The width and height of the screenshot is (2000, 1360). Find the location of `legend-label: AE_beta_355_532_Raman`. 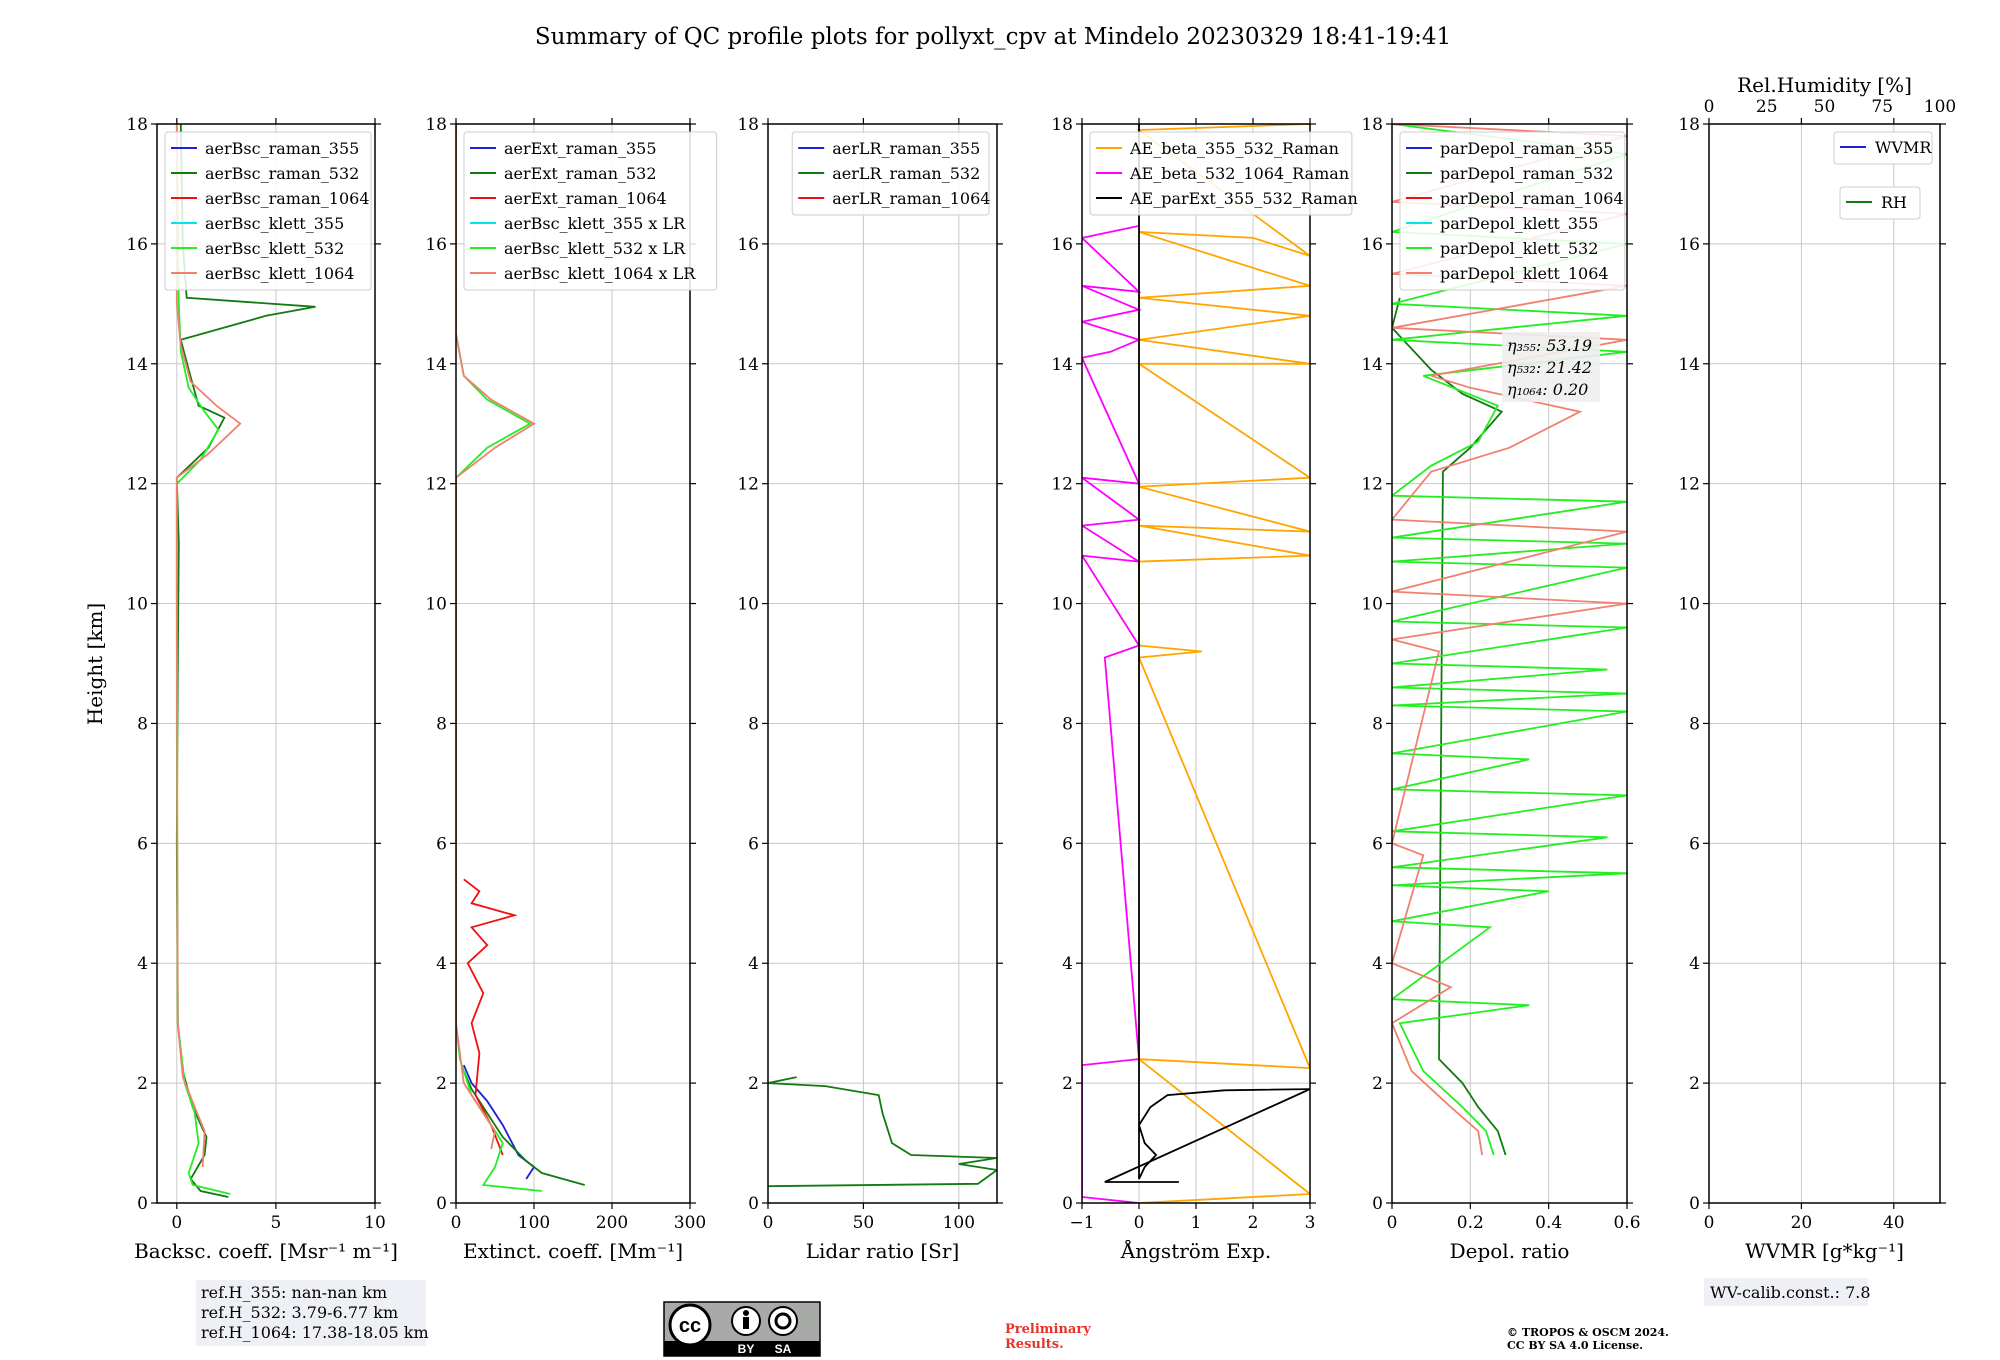

legend-label: AE_beta_355_532_Raman is located at coordinates (1234, 148).